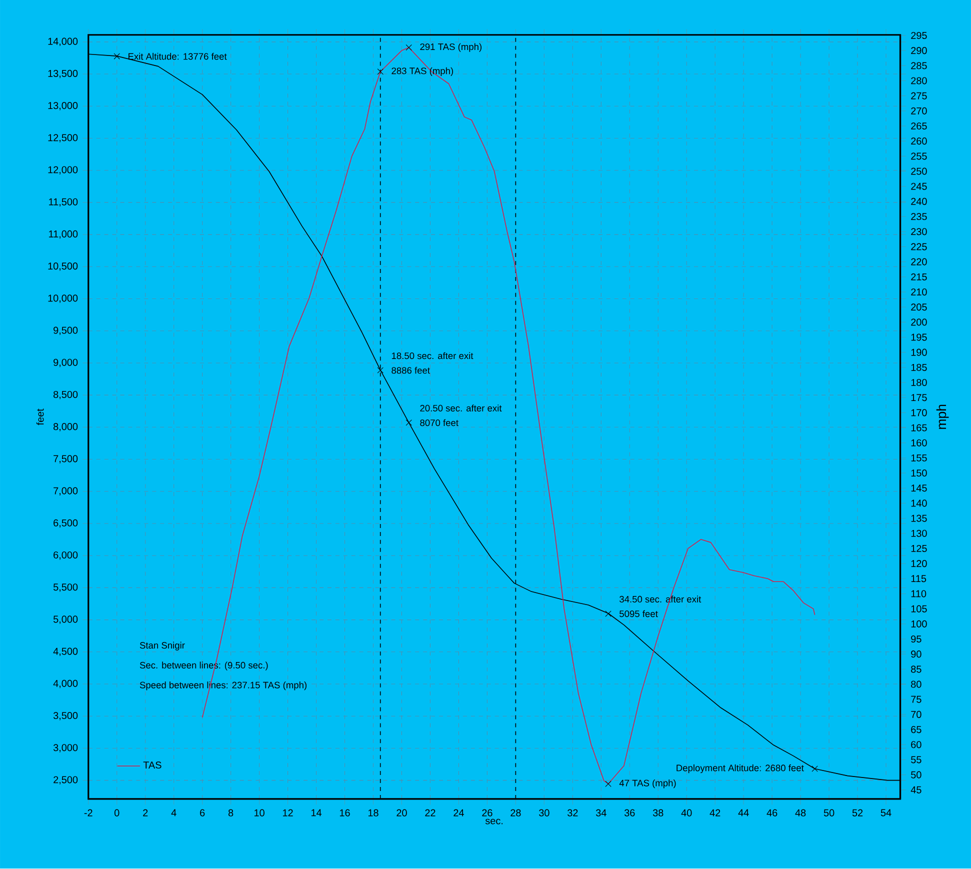 The image size is (971, 869). Describe the element at coordinates (919, 202) in the screenshot. I see `y2-tick-label: 240` at that location.